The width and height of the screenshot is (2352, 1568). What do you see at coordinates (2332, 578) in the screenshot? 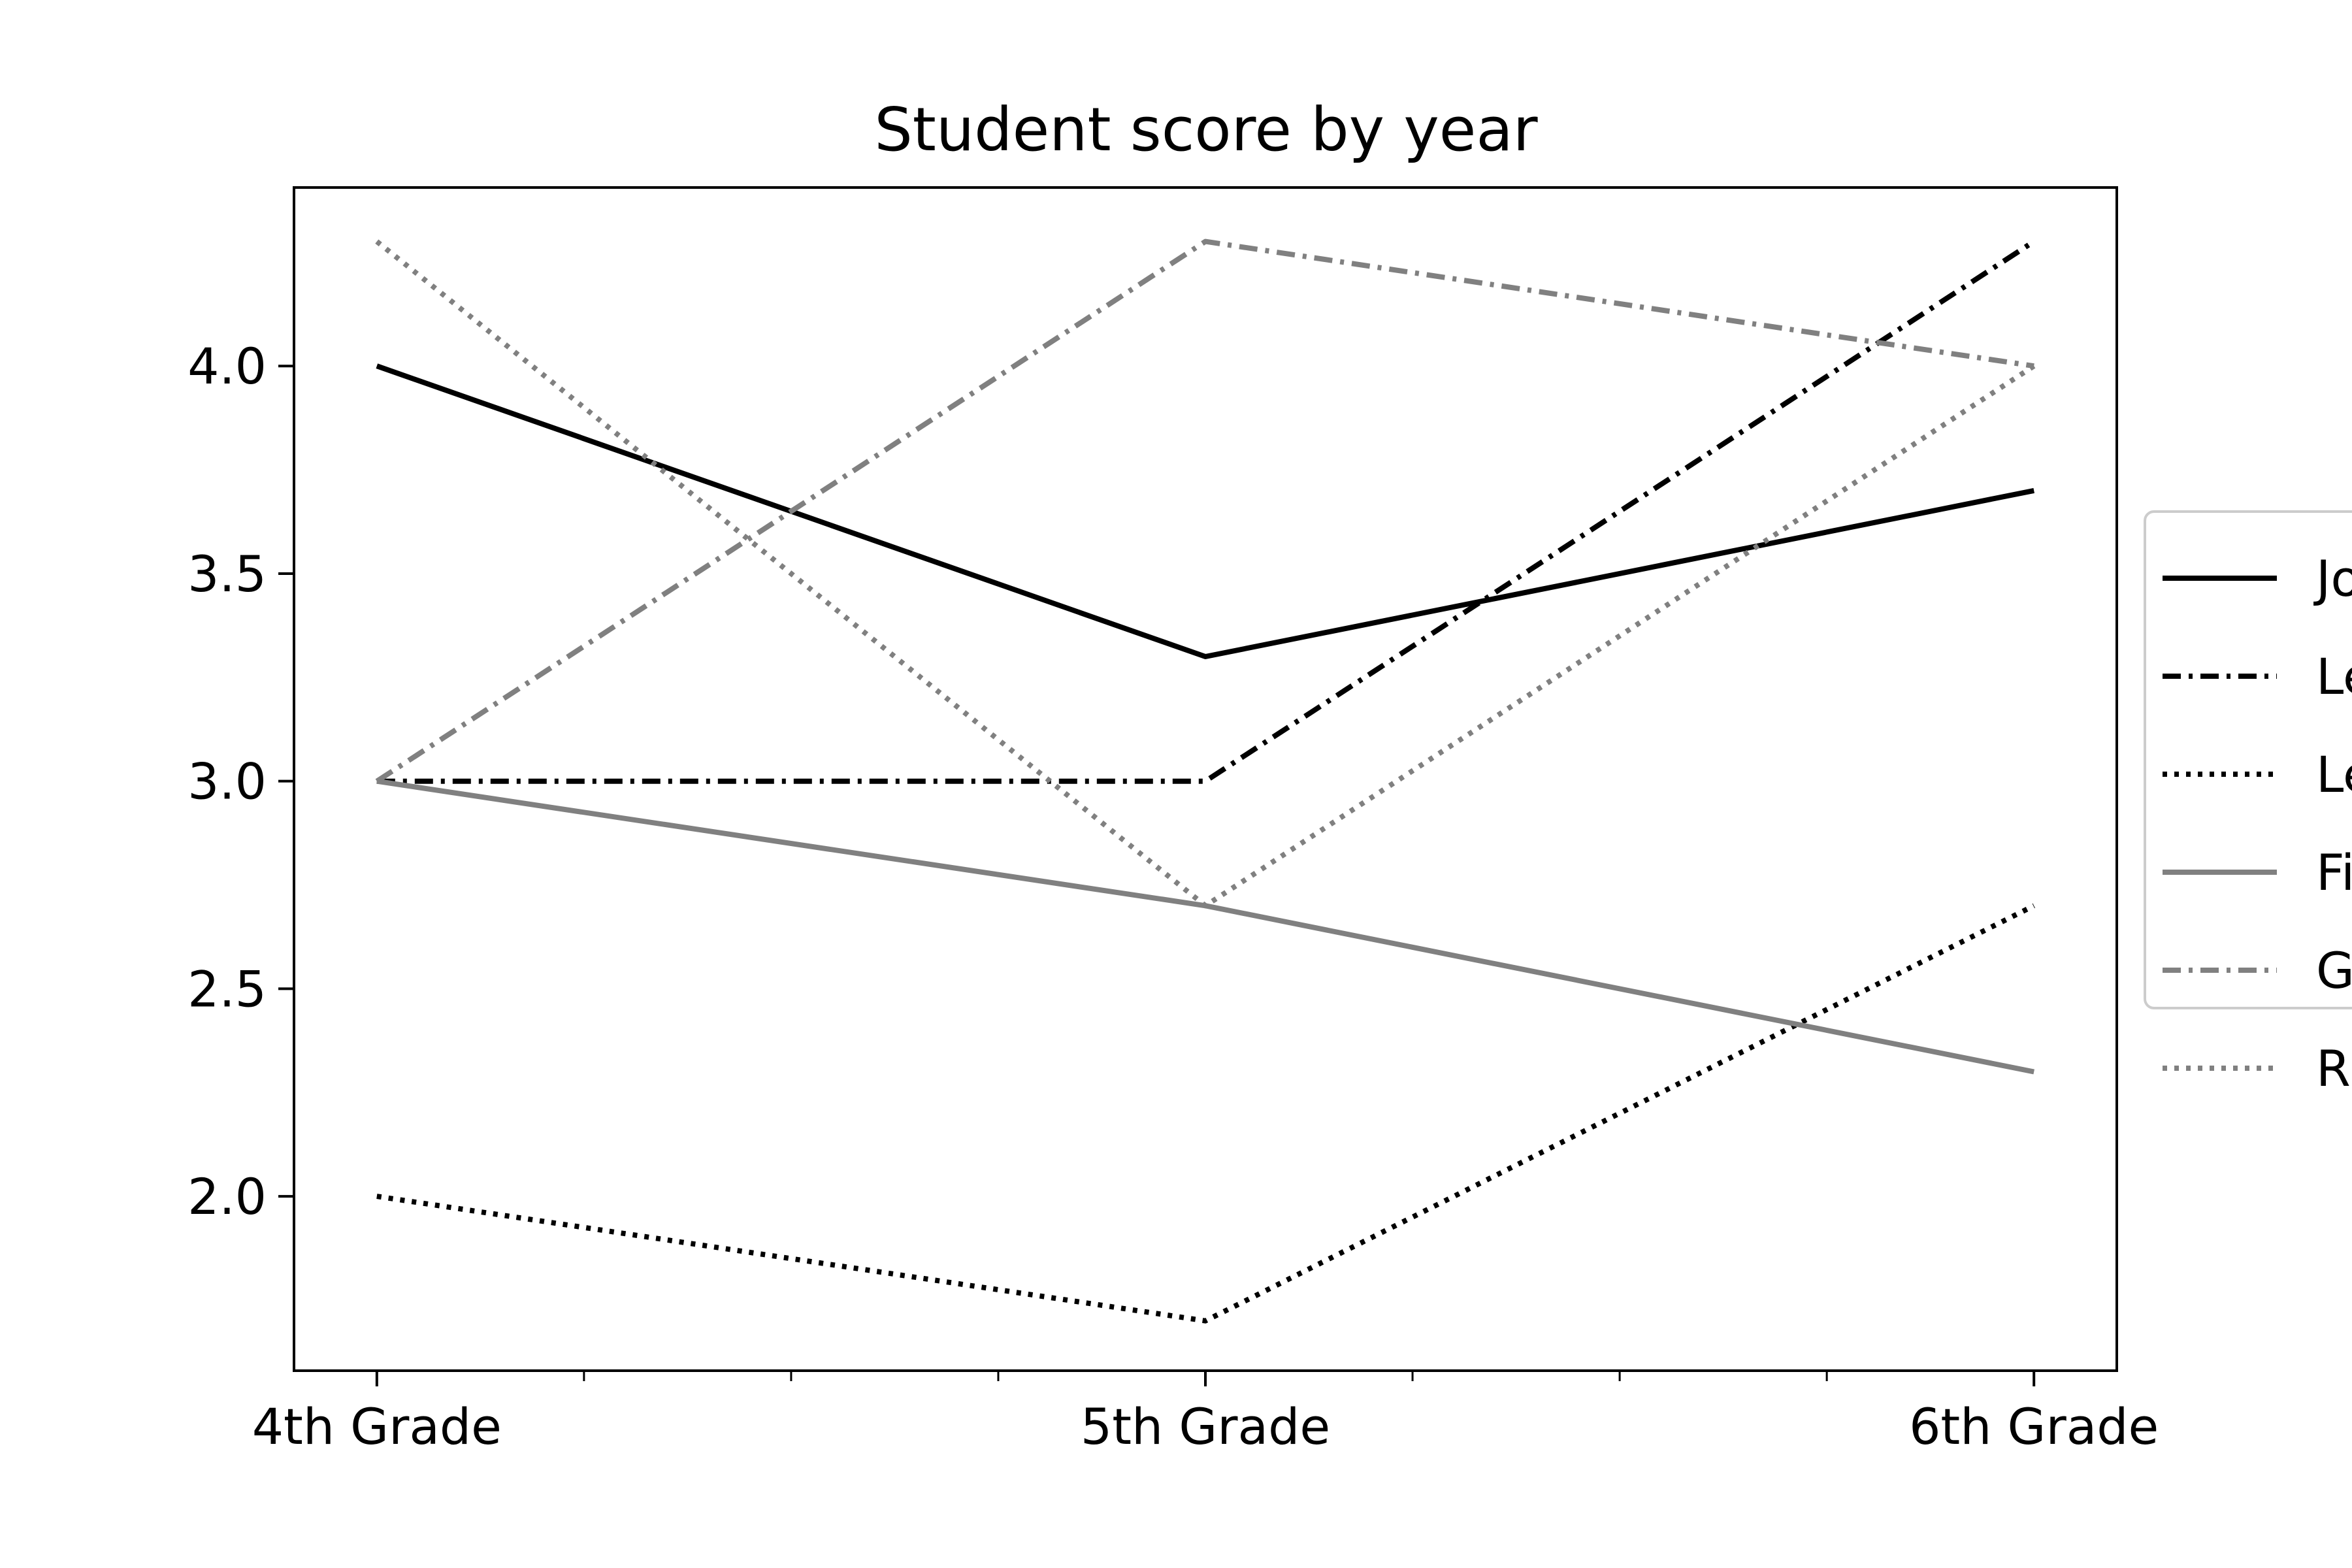
I see `legend-label-0: Jo` at bounding box center [2332, 578].